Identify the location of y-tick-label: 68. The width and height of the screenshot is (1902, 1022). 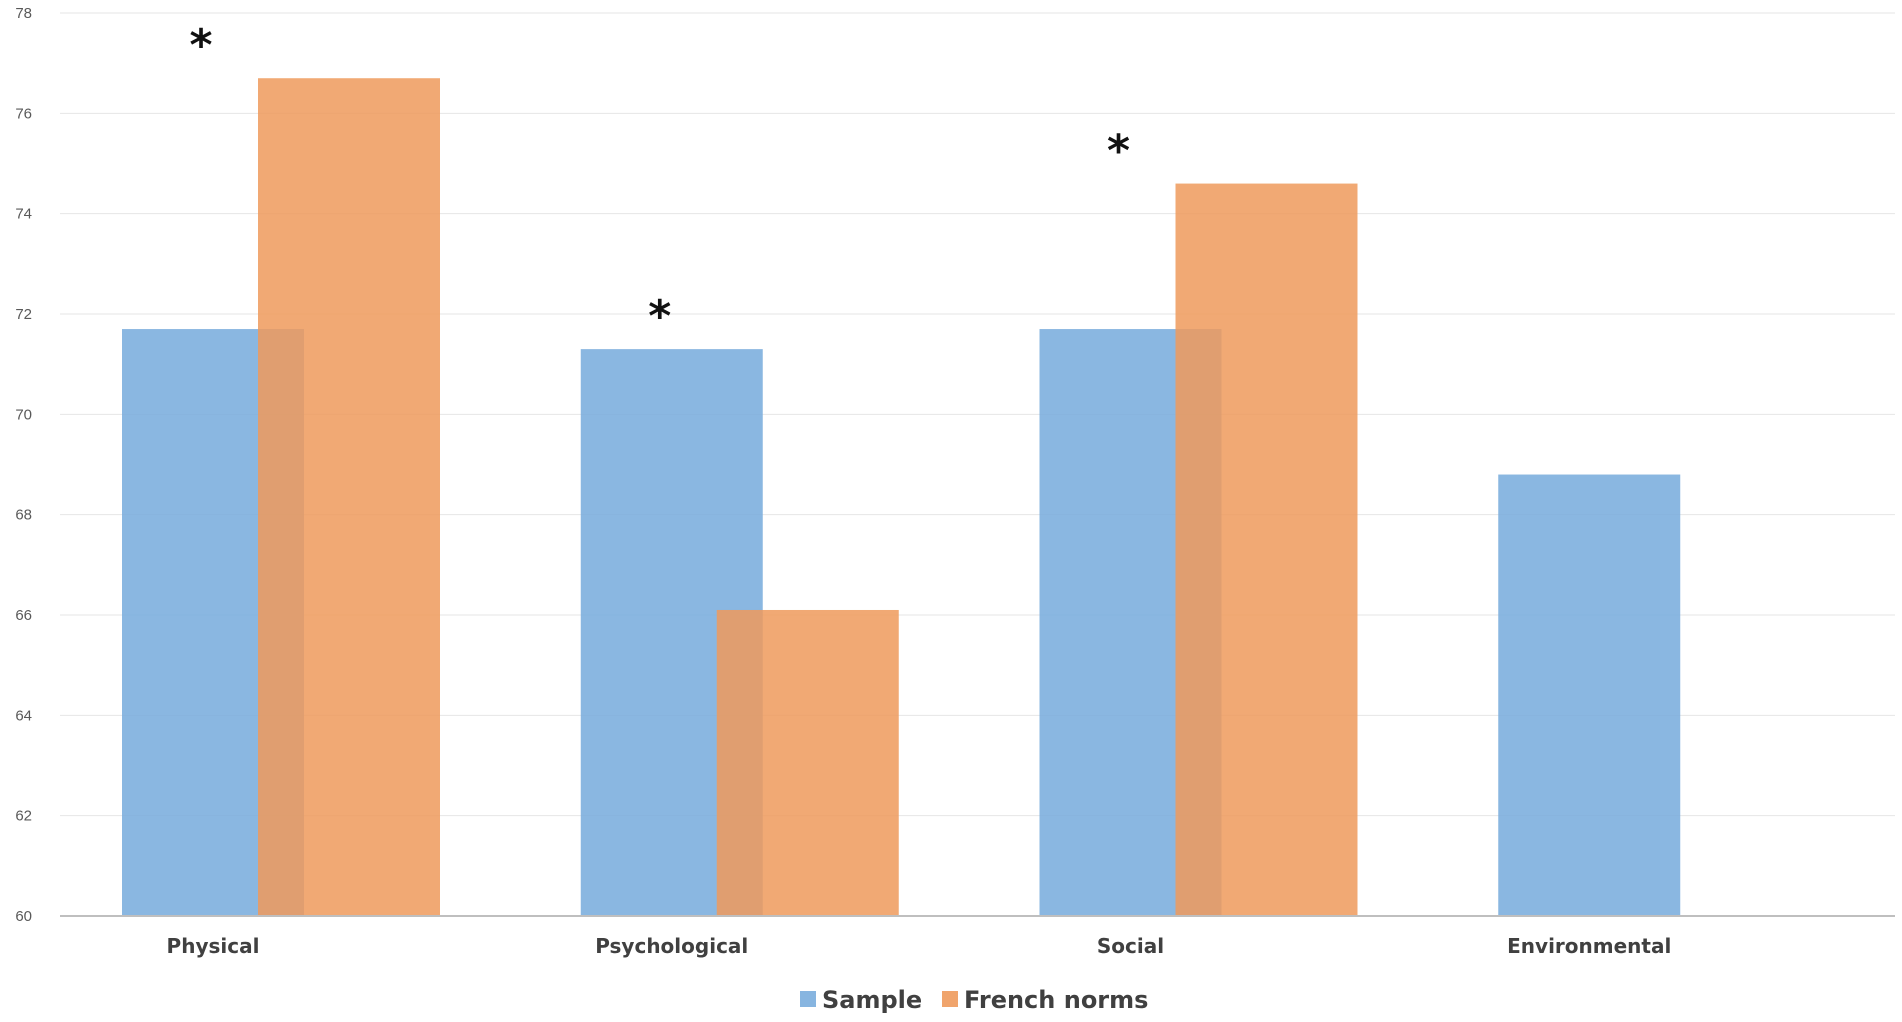
(23, 515).